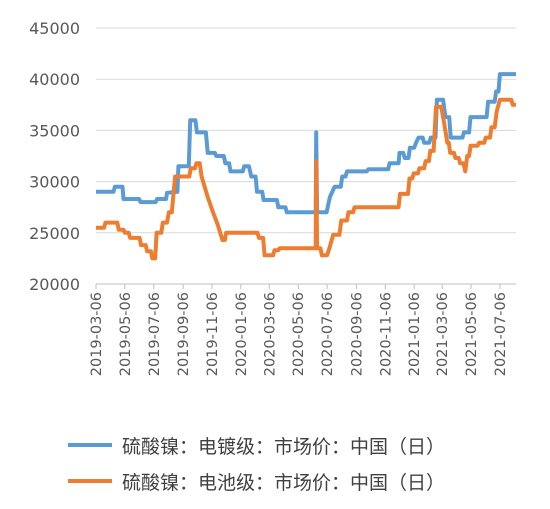  What do you see at coordinates (54, 284) in the screenshot?
I see `y-tick-label: 20000` at bounding box center [54, 284].